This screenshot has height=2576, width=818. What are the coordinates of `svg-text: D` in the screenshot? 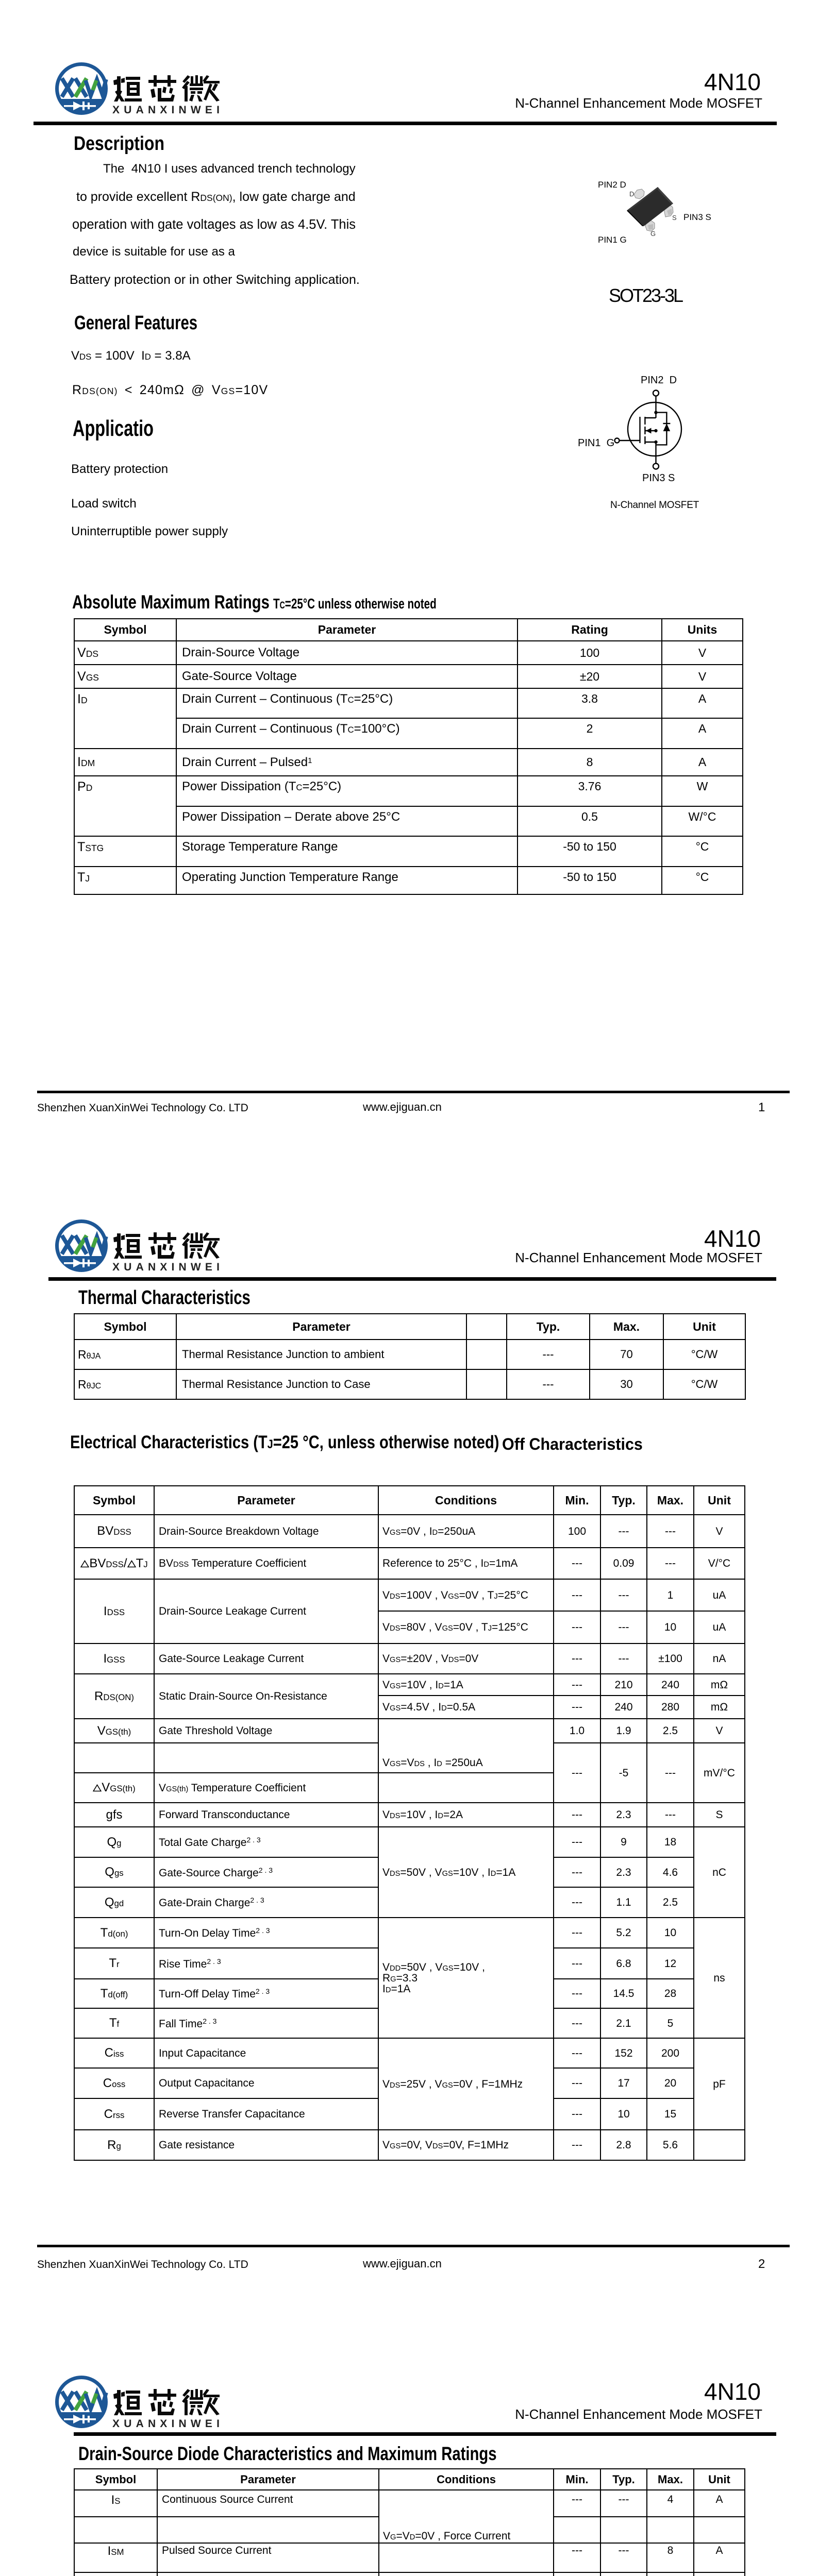 It's located at (631, 194).